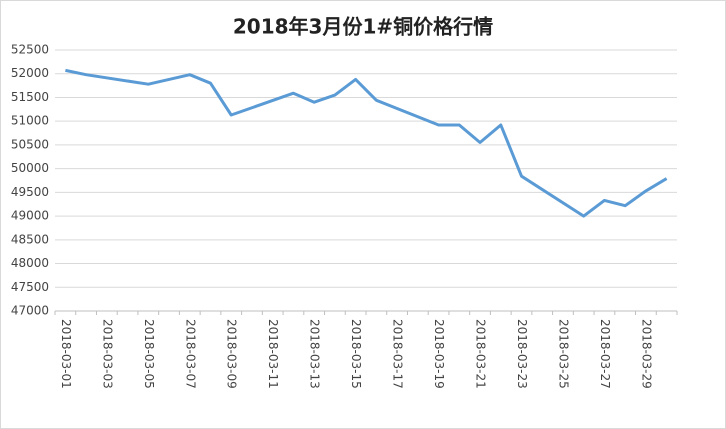  I want to click on y-tick-label: 52000, so click(30, 73).